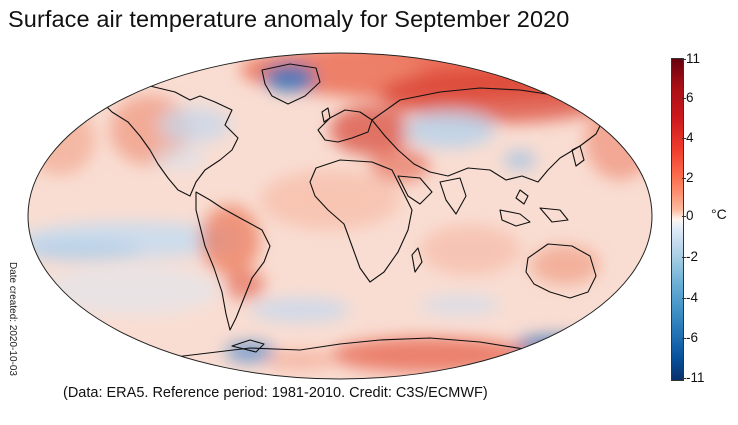 The image size is (738, 425). What do you see at coordinates (691, 58) in the screenshot?
I see `colorbar-tick-label: 11` at bounding box center [691, 58].